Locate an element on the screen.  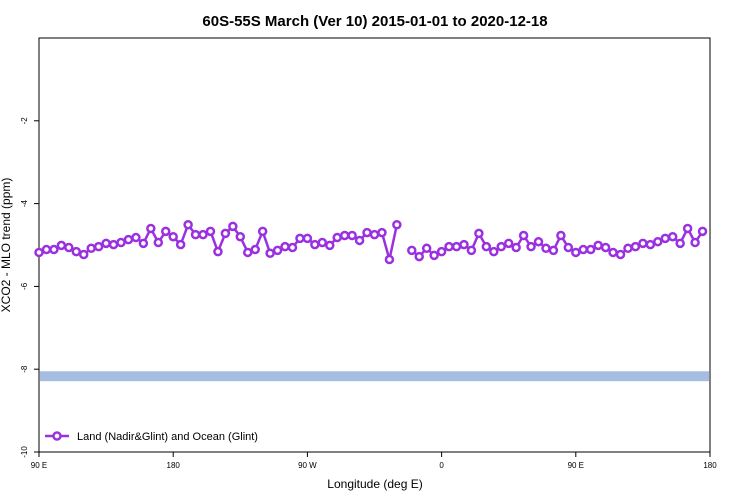
band is located at coordinates (374, 376).